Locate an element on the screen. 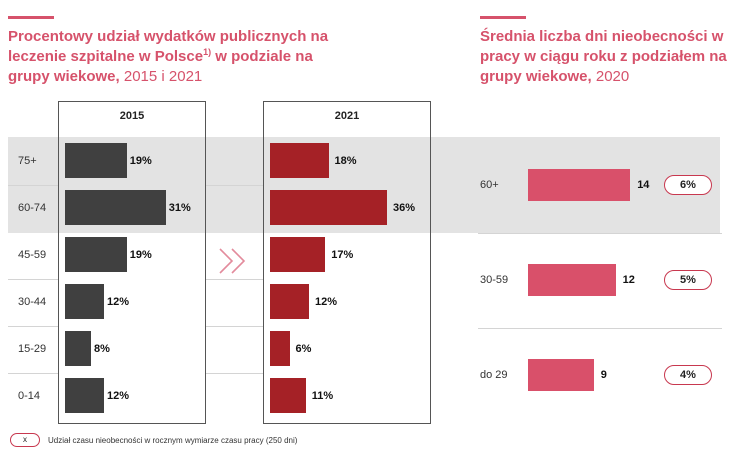  absence-value-do 29: 9 is located at coordinates (603, 374).